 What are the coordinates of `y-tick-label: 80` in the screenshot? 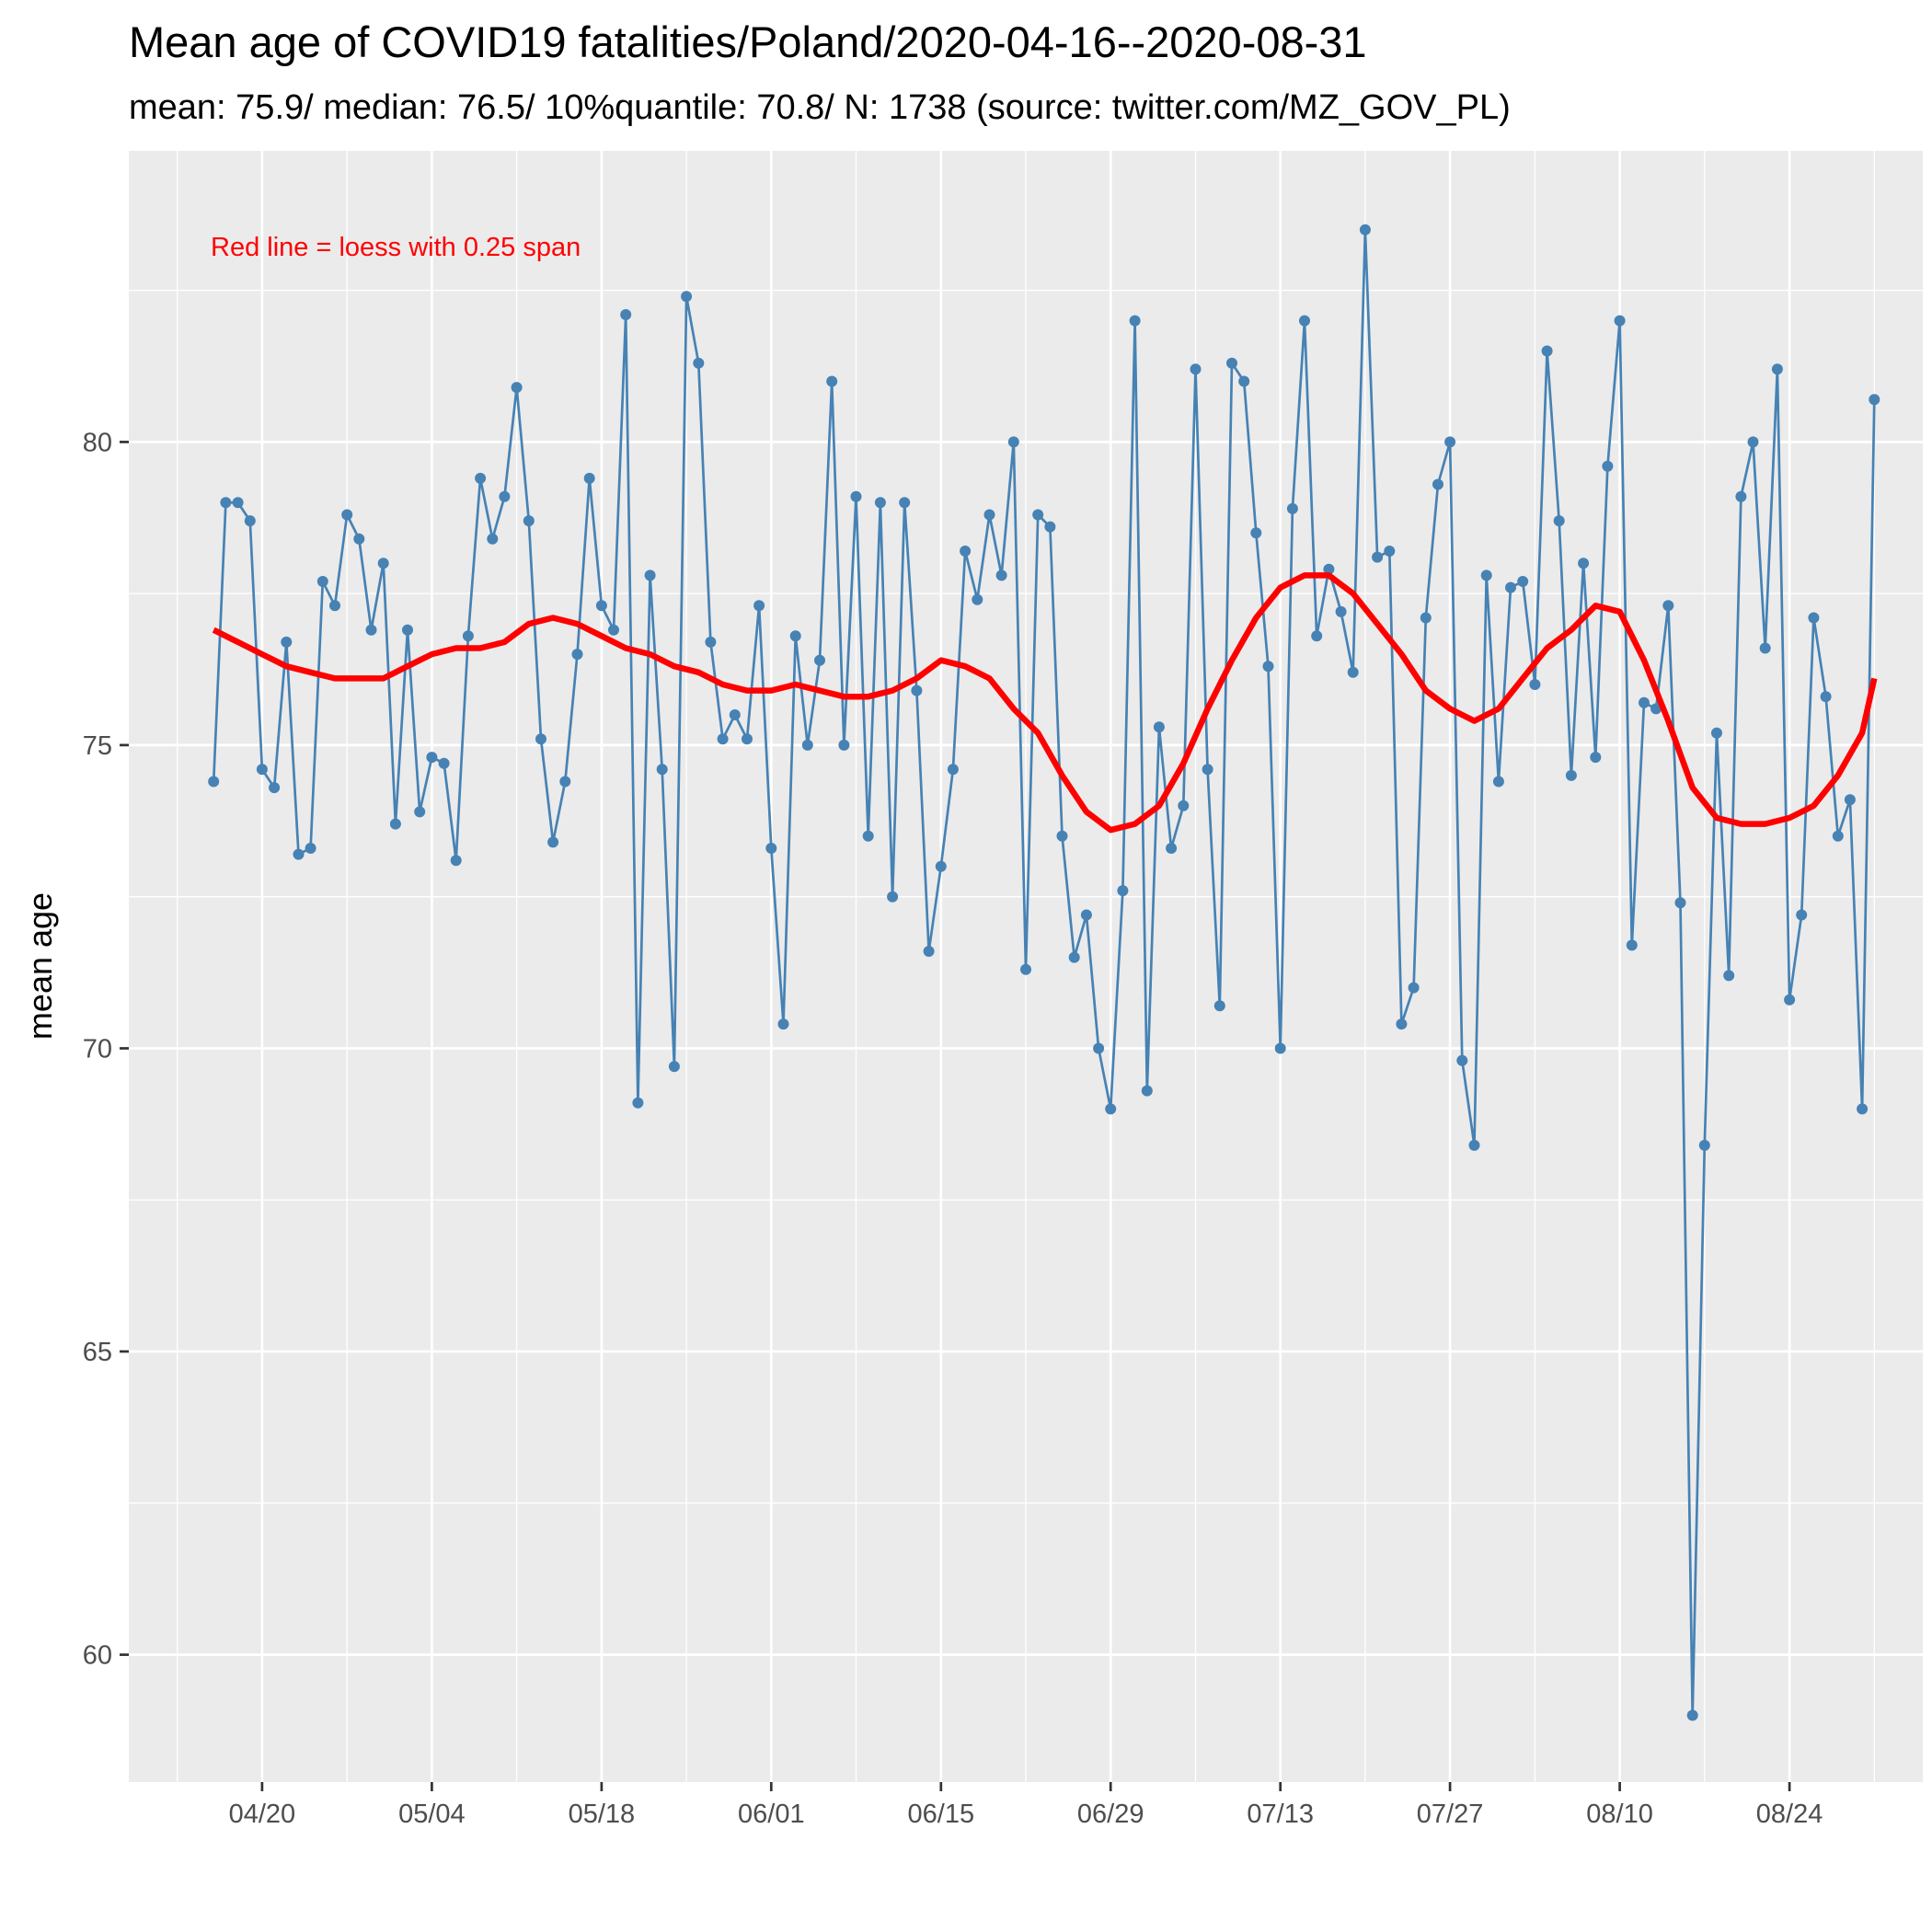 It's located at (97, 442).